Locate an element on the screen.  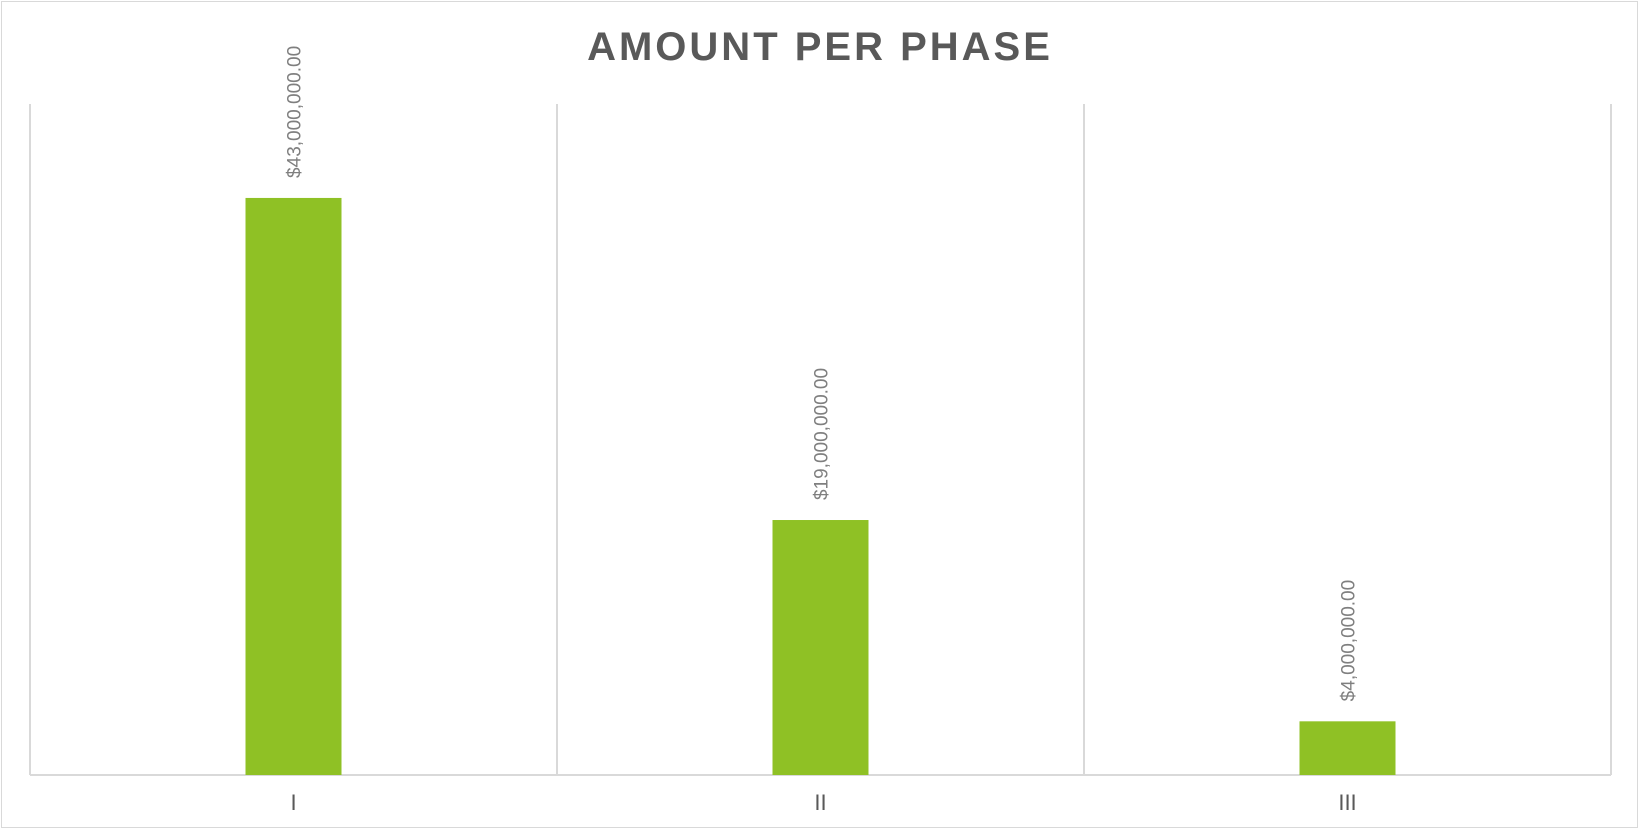
chart-title: AMOUNT PER PHASE is located at coordinates (820, 47).